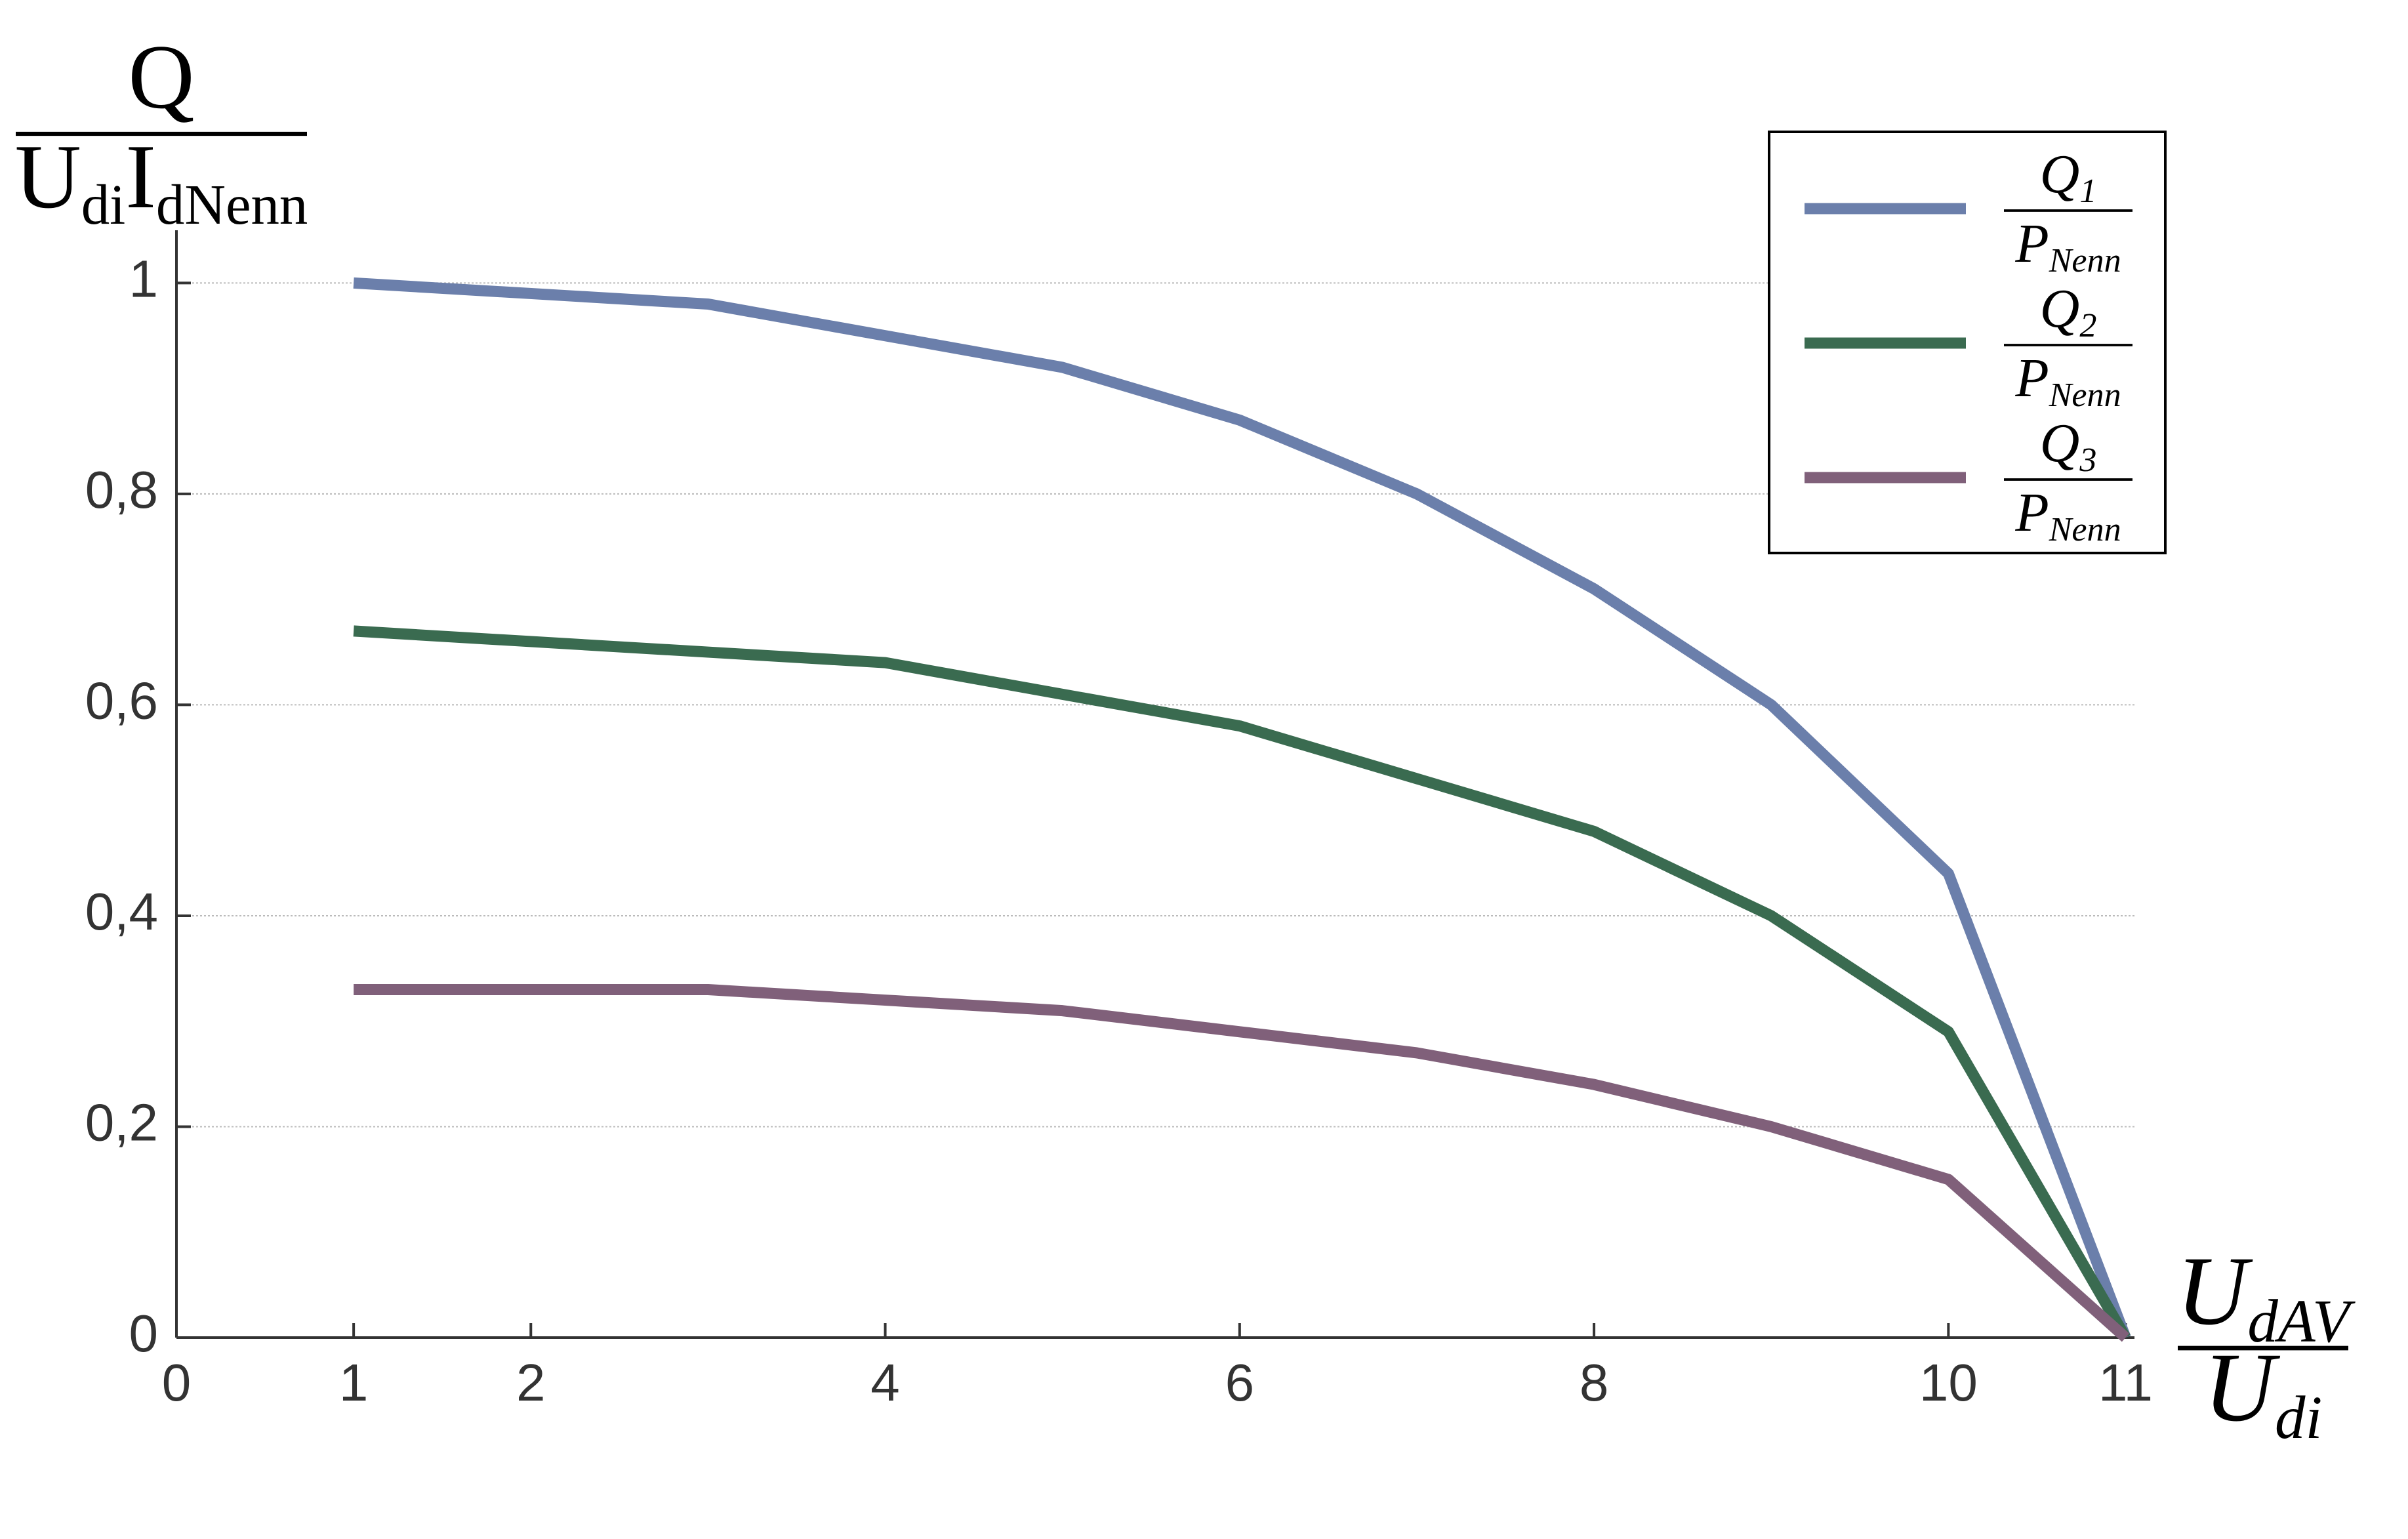  I want to click on x-tick-label: 8, so click(1594, 1382).